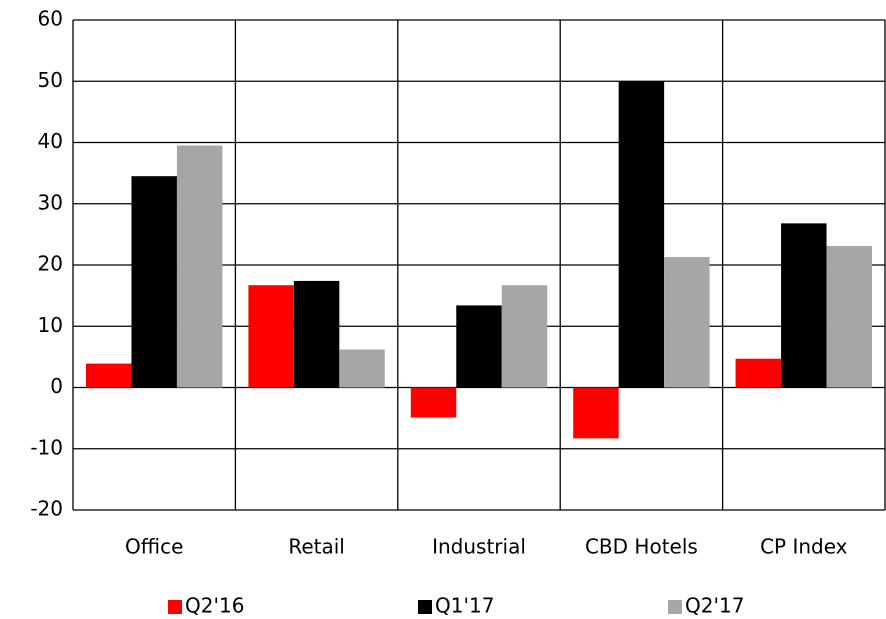 The height and width of the screenshot is (619, 886). I want to click on y-tick-label: 30, so click(50, 202).